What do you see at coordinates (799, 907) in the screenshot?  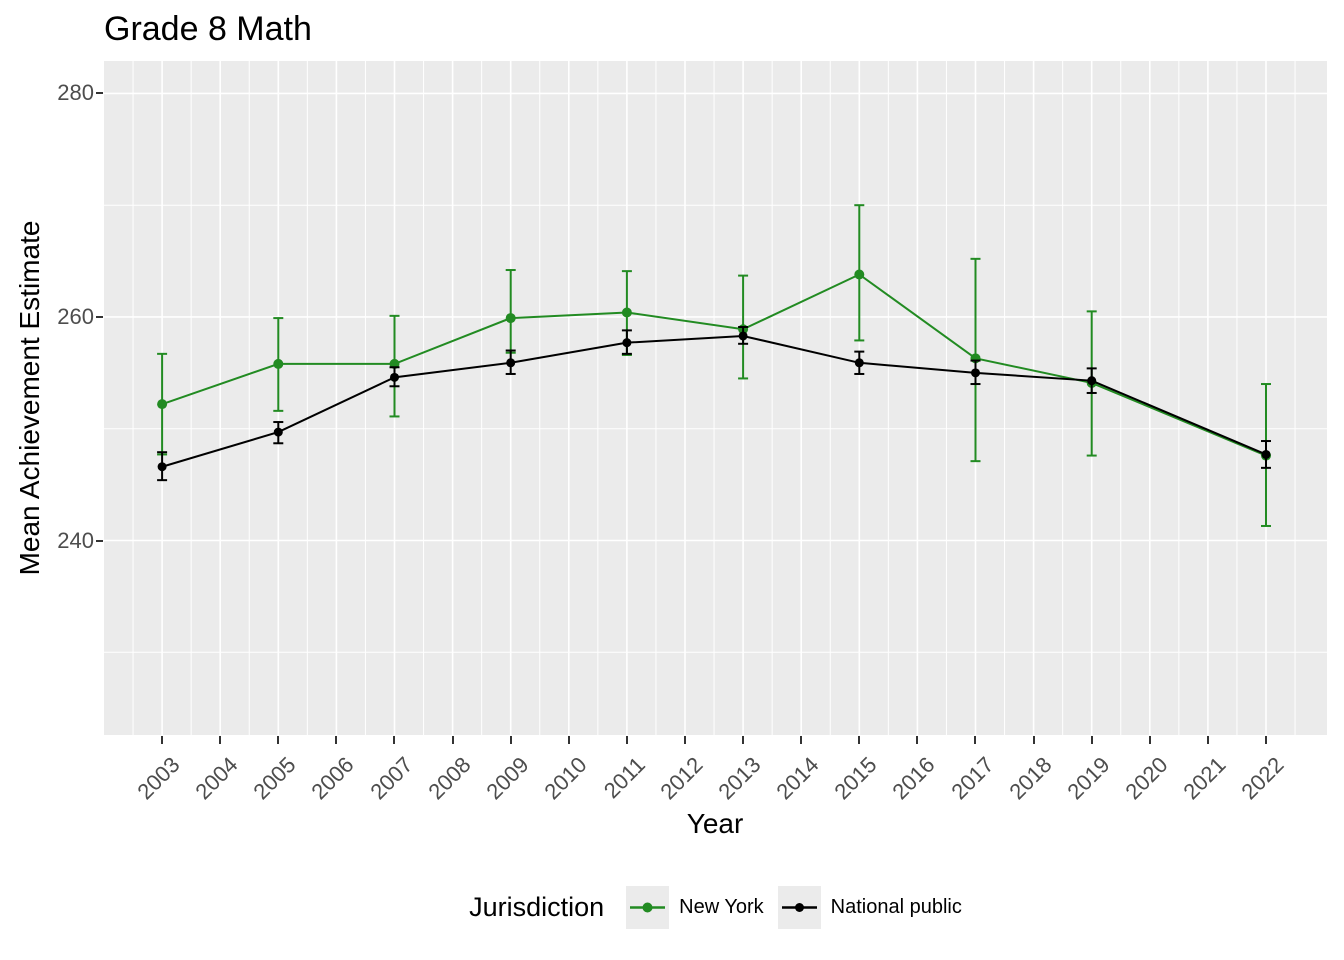 I see `legend-key-national-public-icon` at bounding box center [799, 907].